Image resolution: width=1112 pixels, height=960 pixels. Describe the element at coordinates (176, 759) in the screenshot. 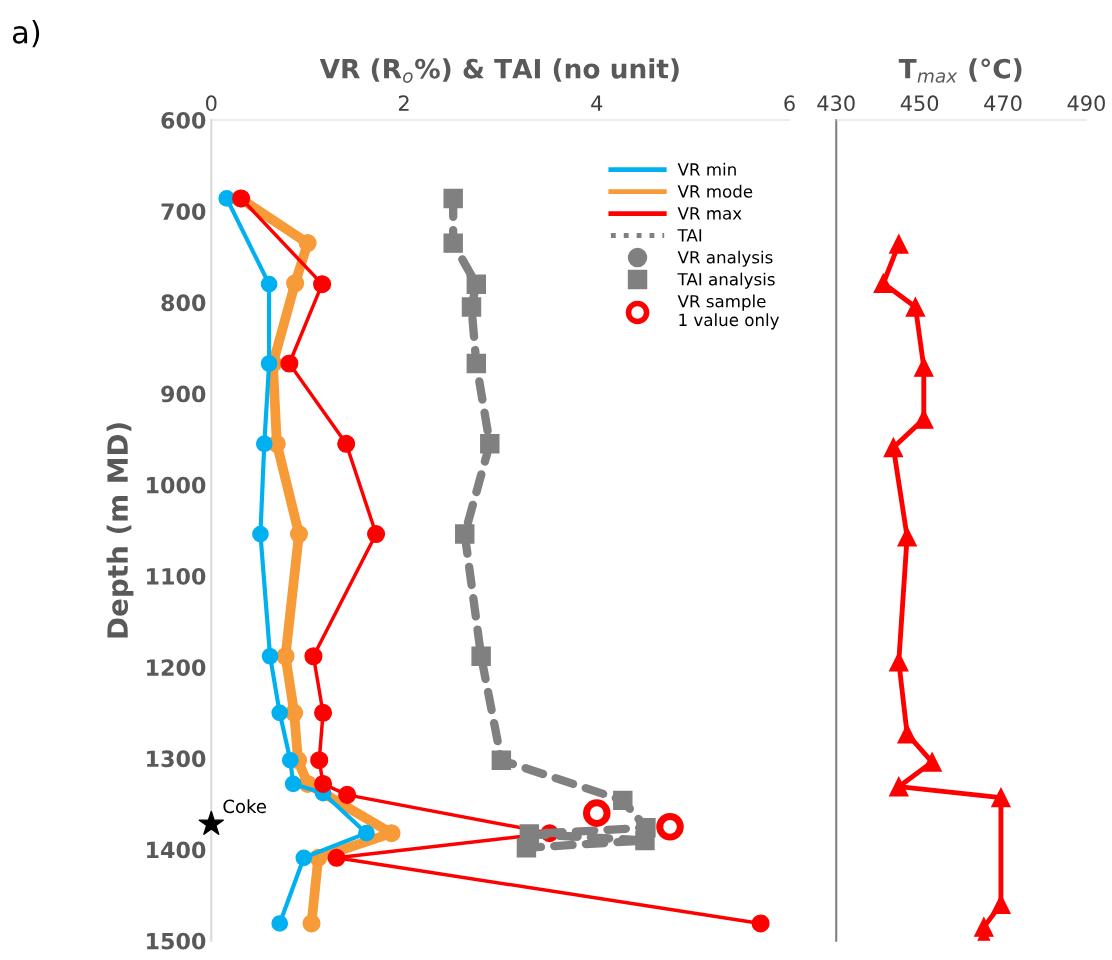

I see `y-tick-label: 1300` at that location.